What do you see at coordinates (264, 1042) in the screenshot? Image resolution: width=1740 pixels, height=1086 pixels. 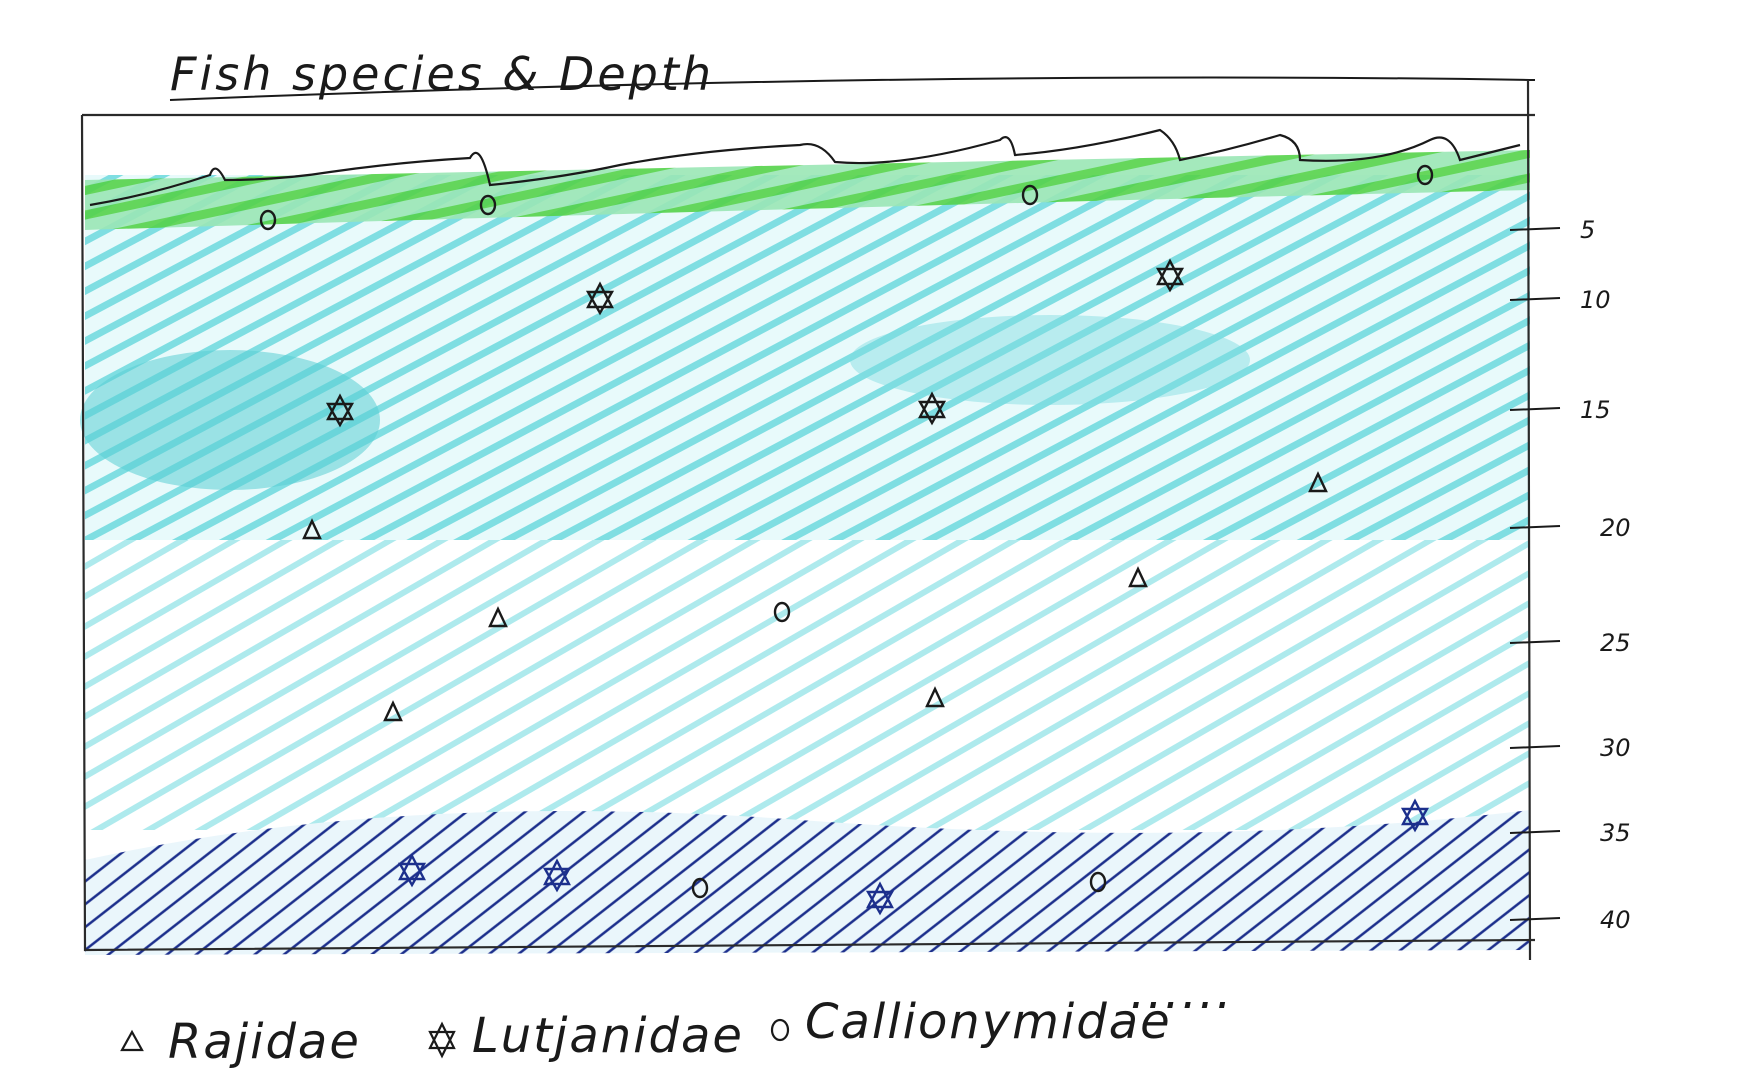 I see `legend-label-rajidae: Rajidae` at bounding box center [264, 1042].